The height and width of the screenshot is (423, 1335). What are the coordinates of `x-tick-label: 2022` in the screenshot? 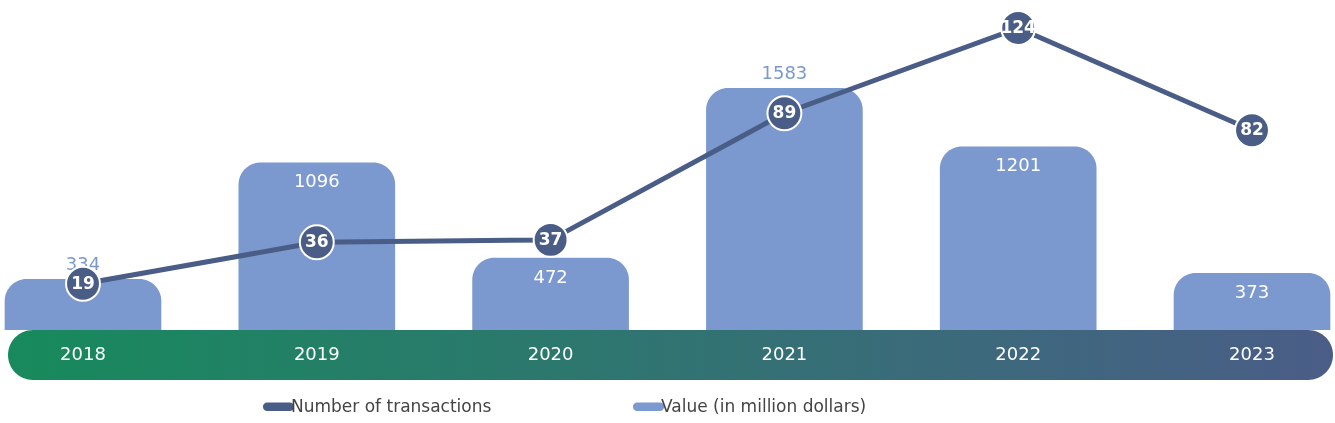 It's located at (1018, 353).